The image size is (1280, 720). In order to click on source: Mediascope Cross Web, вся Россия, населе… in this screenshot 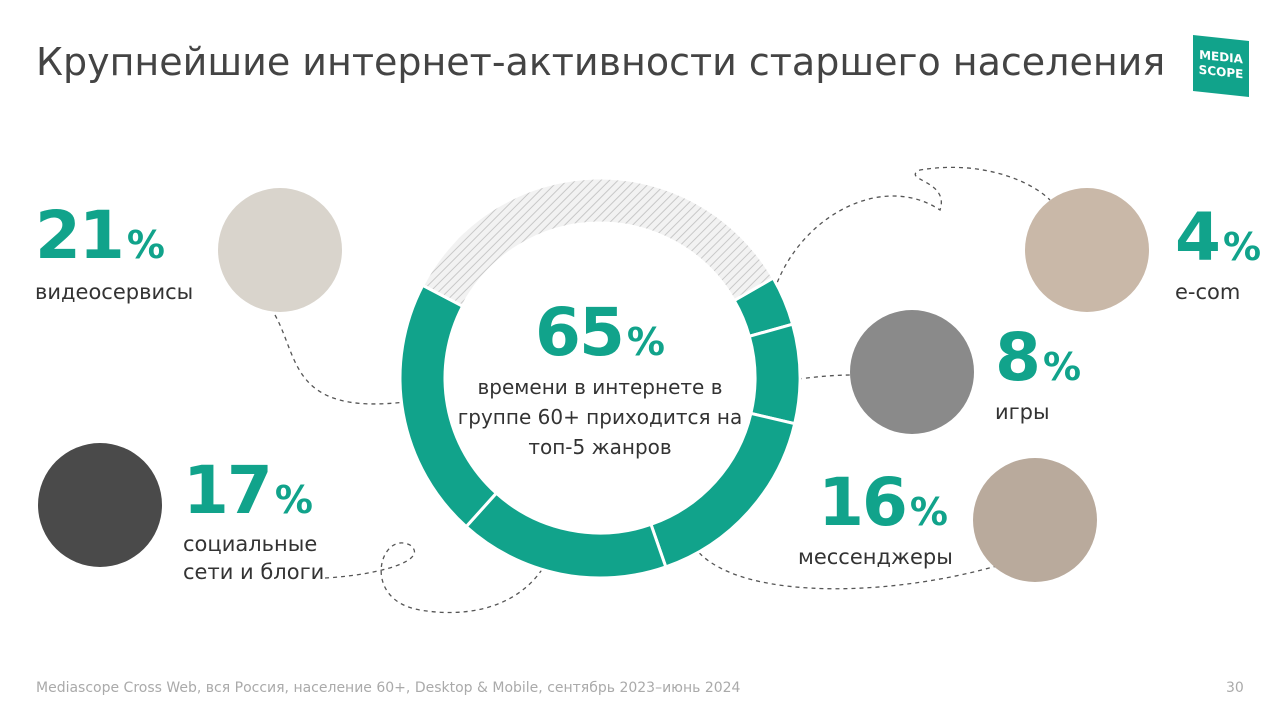, I will do `click(388, 688)`.